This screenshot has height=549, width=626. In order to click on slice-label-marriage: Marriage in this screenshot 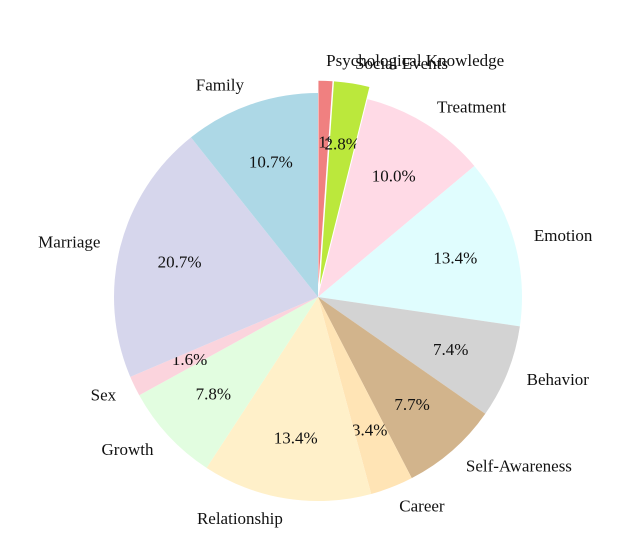, I will do `click(69, 241)`.